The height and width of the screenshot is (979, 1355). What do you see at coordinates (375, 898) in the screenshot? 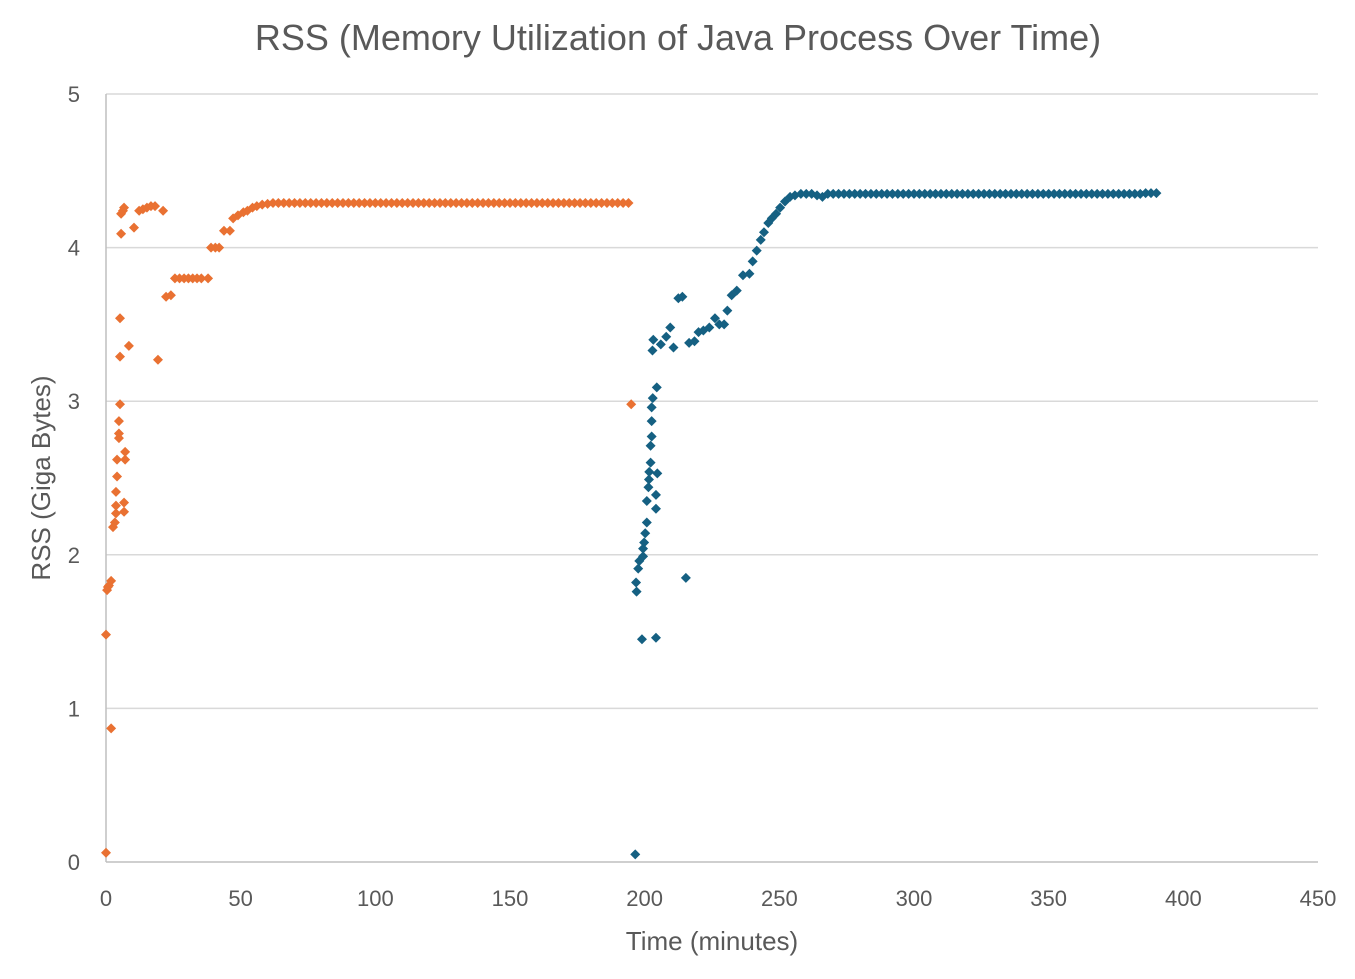
I see `x-tick-label: 100` at bounding box center [375, 898].